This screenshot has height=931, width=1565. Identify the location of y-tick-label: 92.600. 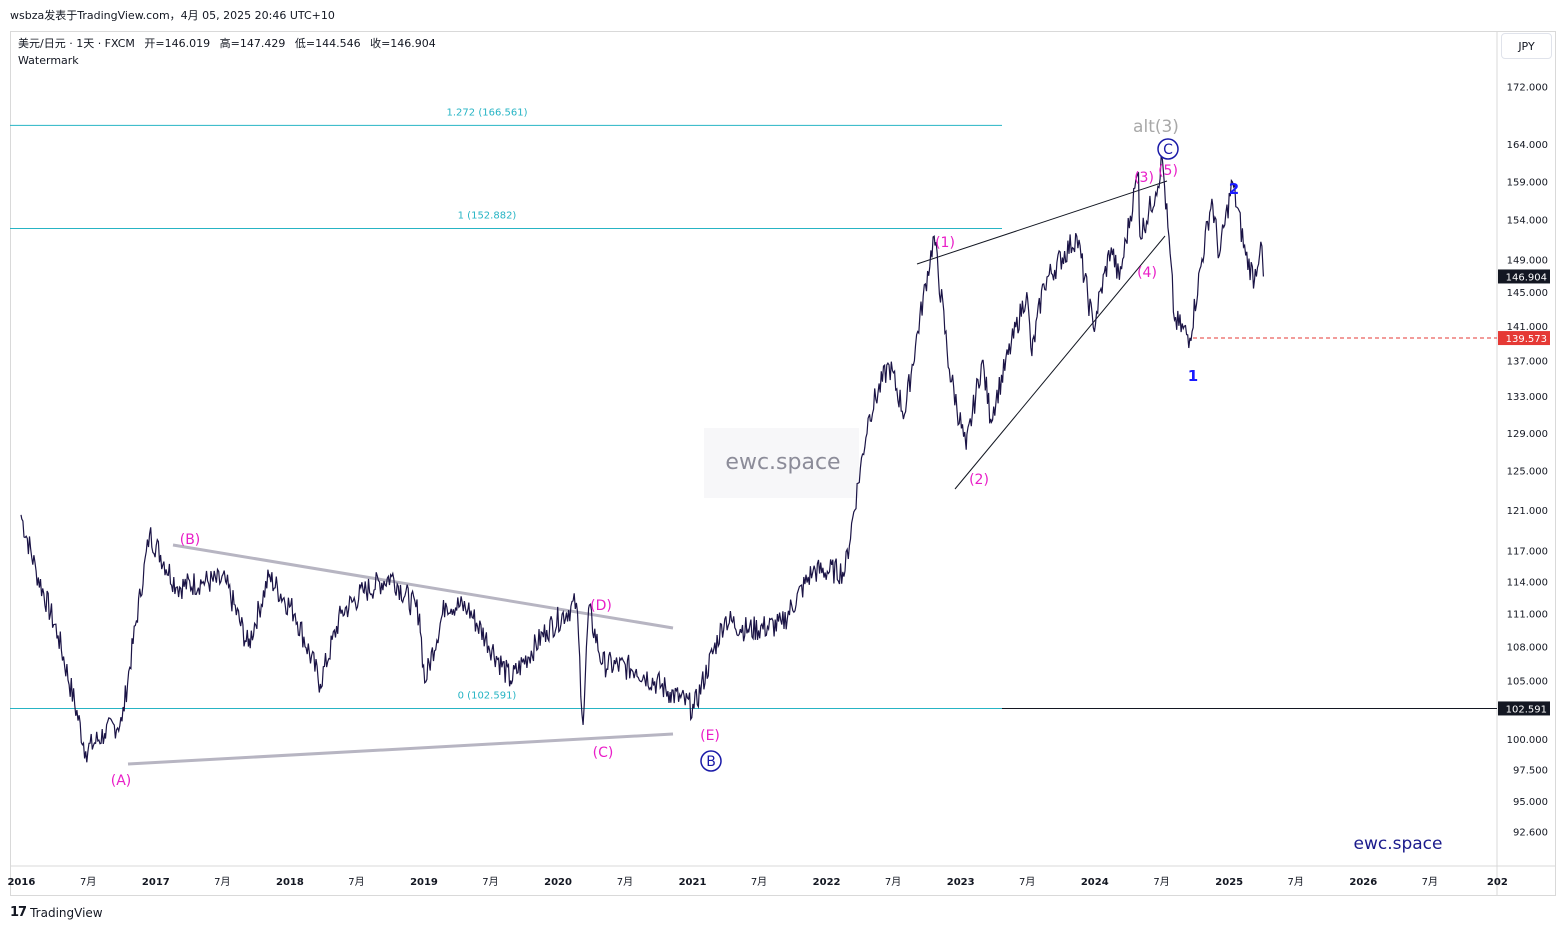
(1530, 833).